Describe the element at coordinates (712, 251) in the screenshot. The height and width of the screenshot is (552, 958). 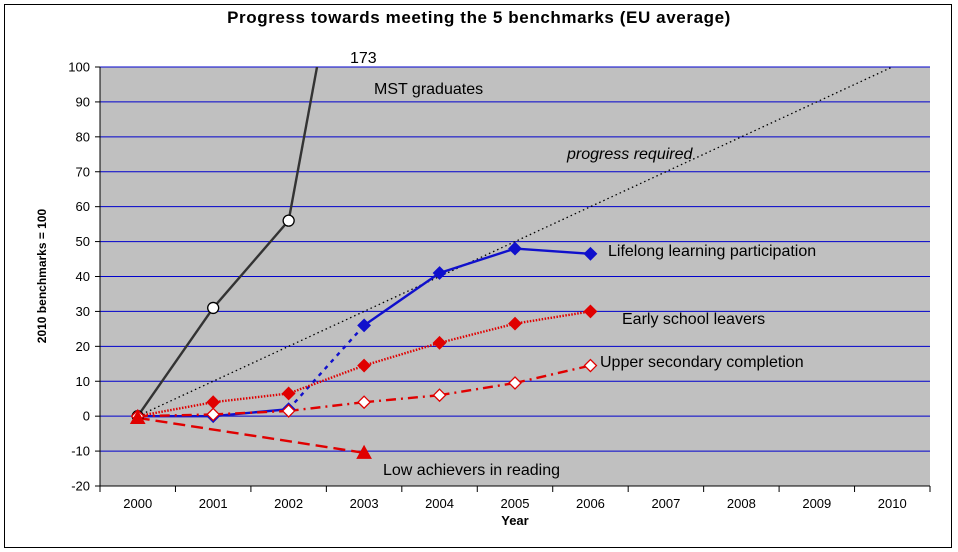
I see `lifelong-learning-label: Lifelong learning participation` at that location.